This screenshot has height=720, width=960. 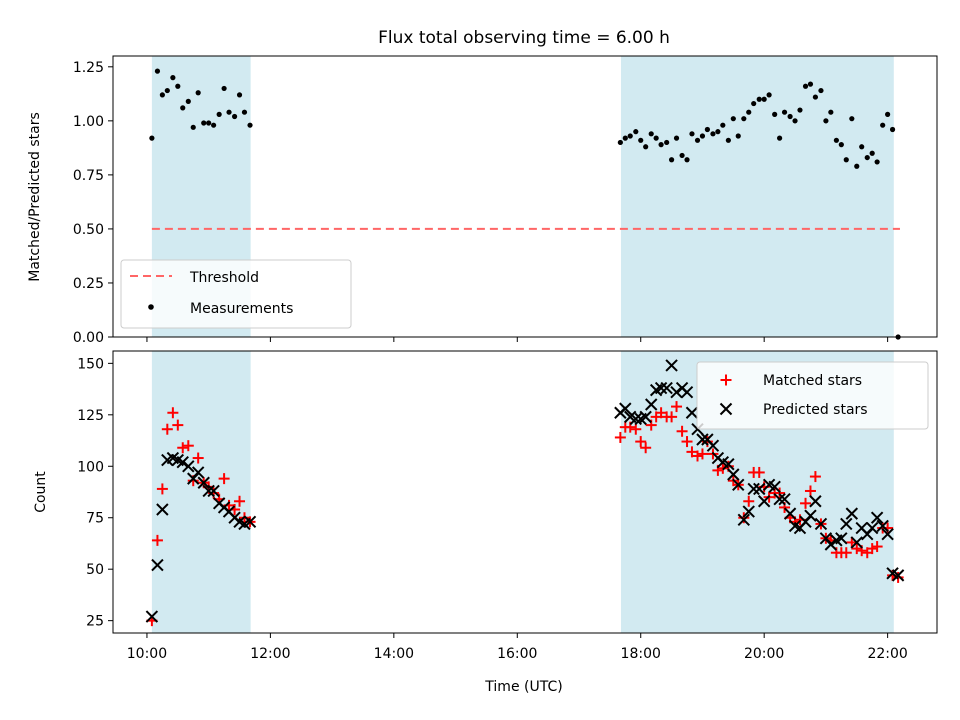 I want to click on legend-predicted-label: Predicted stars, so click(x=815, y=410).